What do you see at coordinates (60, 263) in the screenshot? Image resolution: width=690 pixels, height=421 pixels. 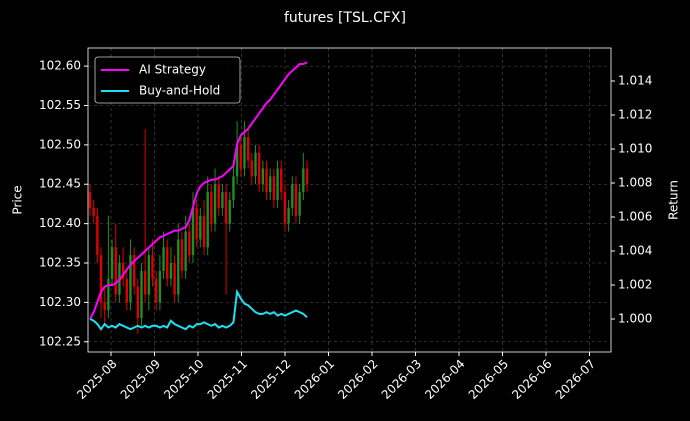 I see `y-tick-label: 102.35` at bounding box center [60, 263].